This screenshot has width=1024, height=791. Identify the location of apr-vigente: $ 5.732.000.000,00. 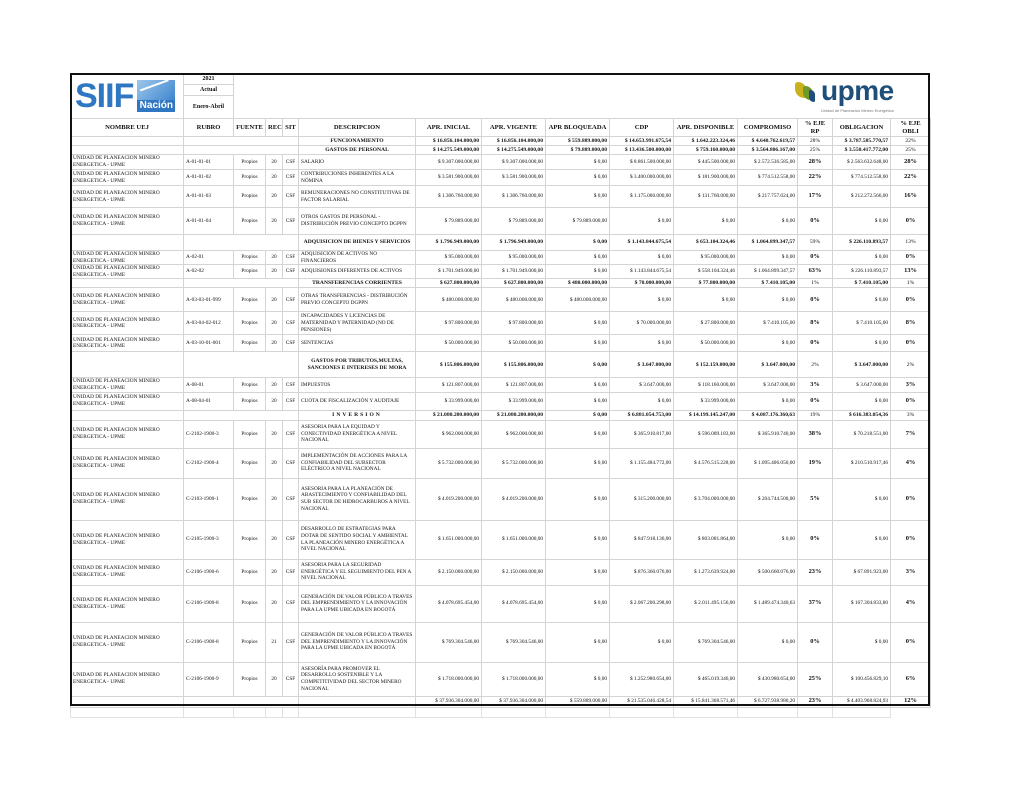
(513, 463).